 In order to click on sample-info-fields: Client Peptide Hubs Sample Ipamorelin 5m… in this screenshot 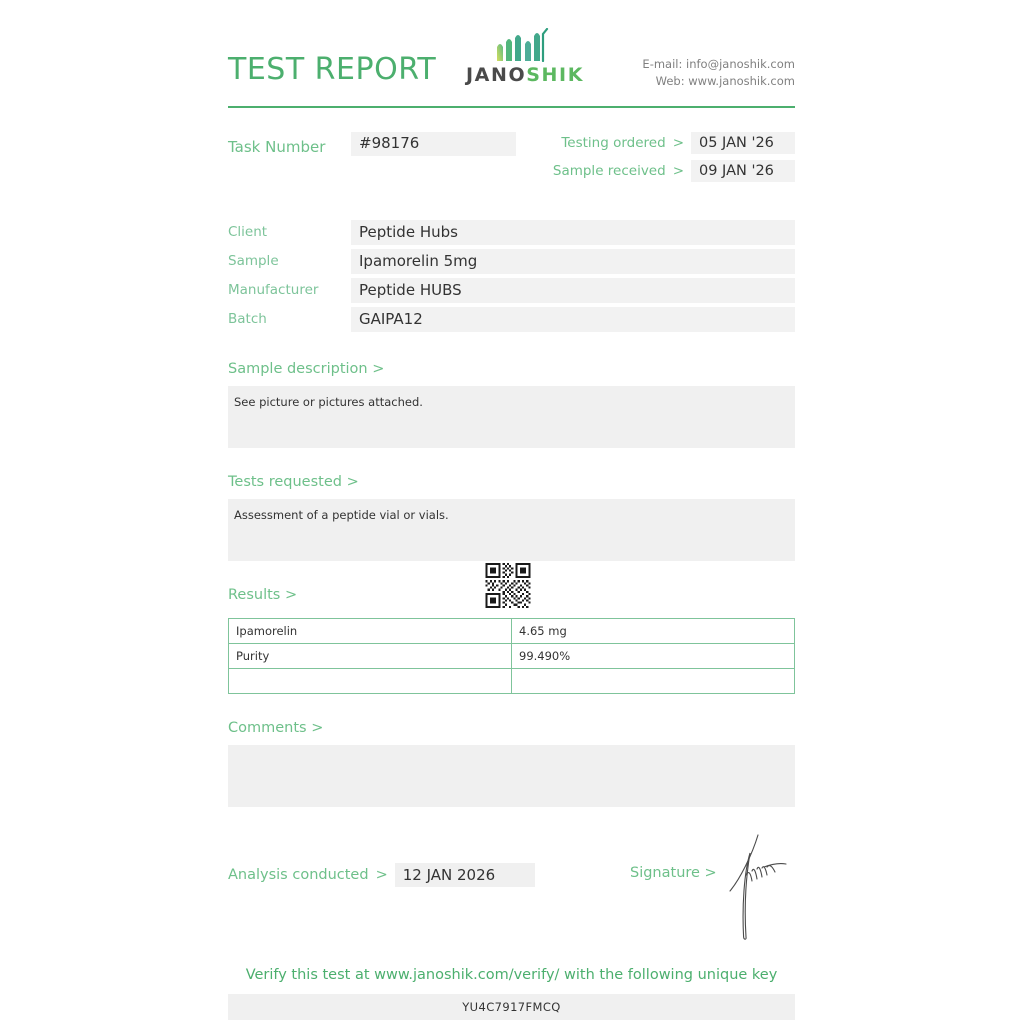, I will do `click(511, 277)`.